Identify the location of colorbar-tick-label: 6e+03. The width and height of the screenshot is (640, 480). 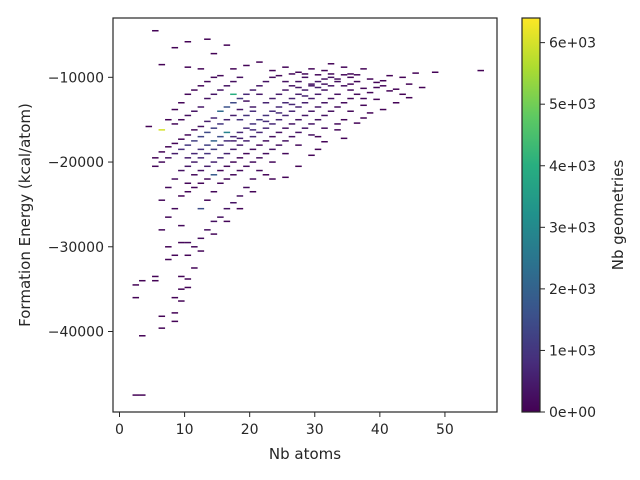
(572, 44).